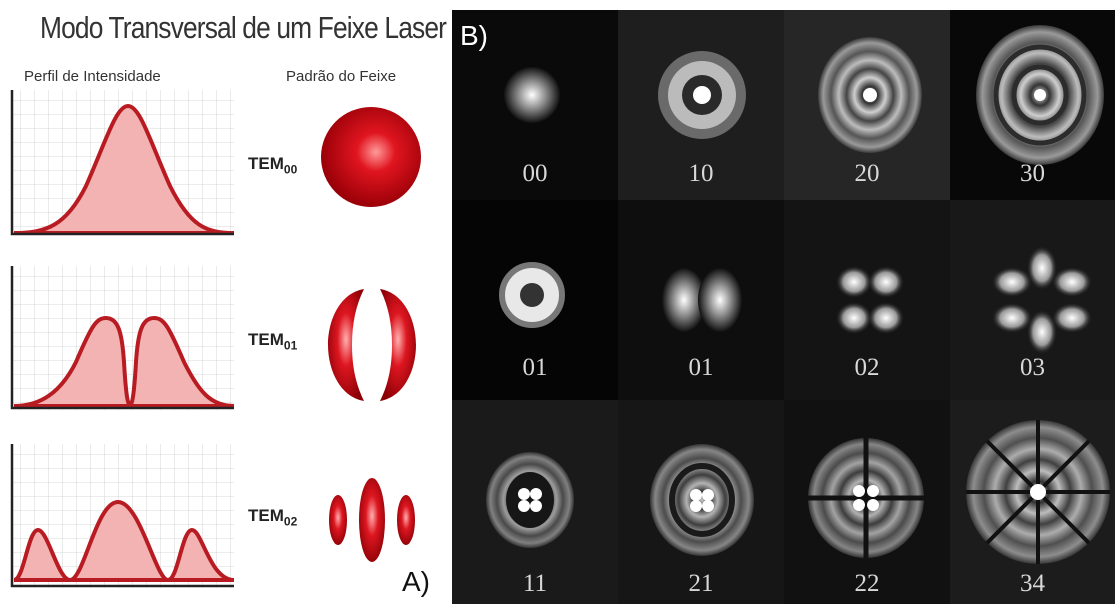 This screenshot has height=604, width=1115. I want to click on mode-label: 10, so click(701, 173).